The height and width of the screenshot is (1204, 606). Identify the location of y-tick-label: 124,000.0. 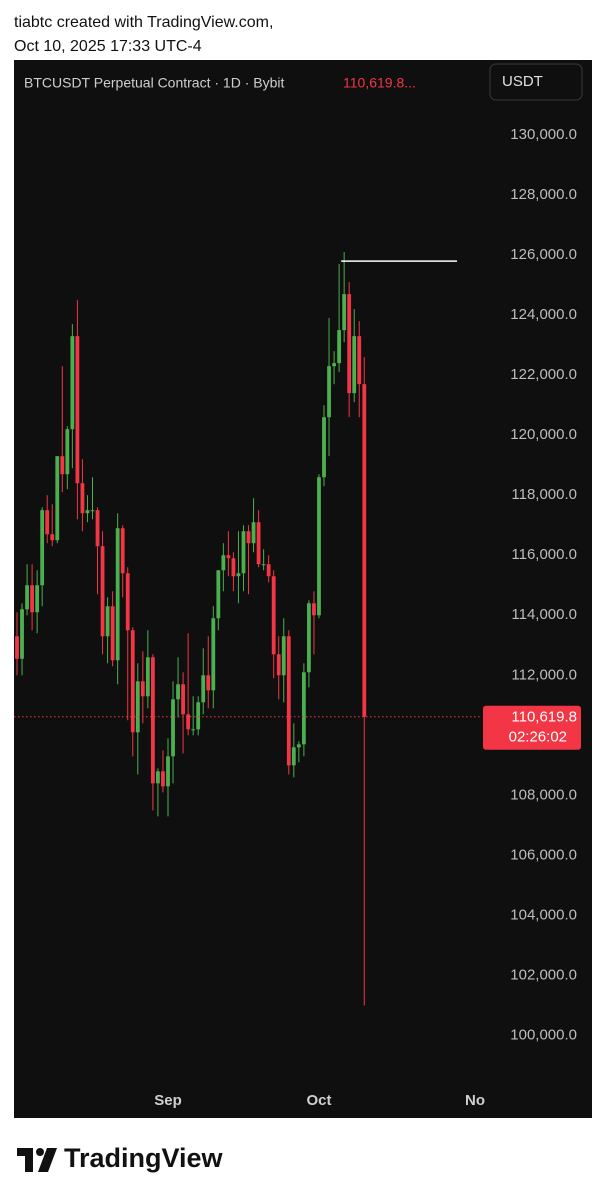
(543, 314).